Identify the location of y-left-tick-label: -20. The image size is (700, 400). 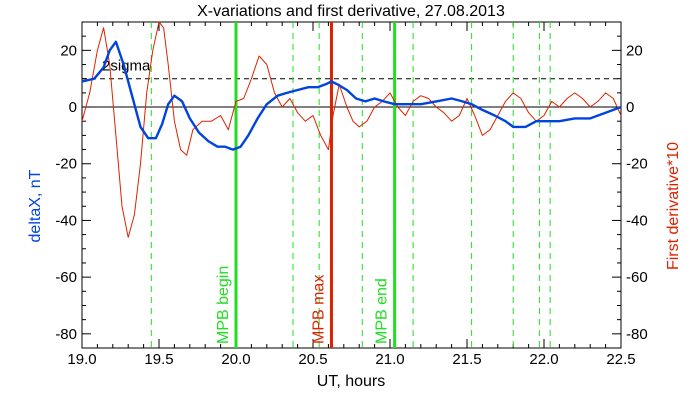
(66, 164).